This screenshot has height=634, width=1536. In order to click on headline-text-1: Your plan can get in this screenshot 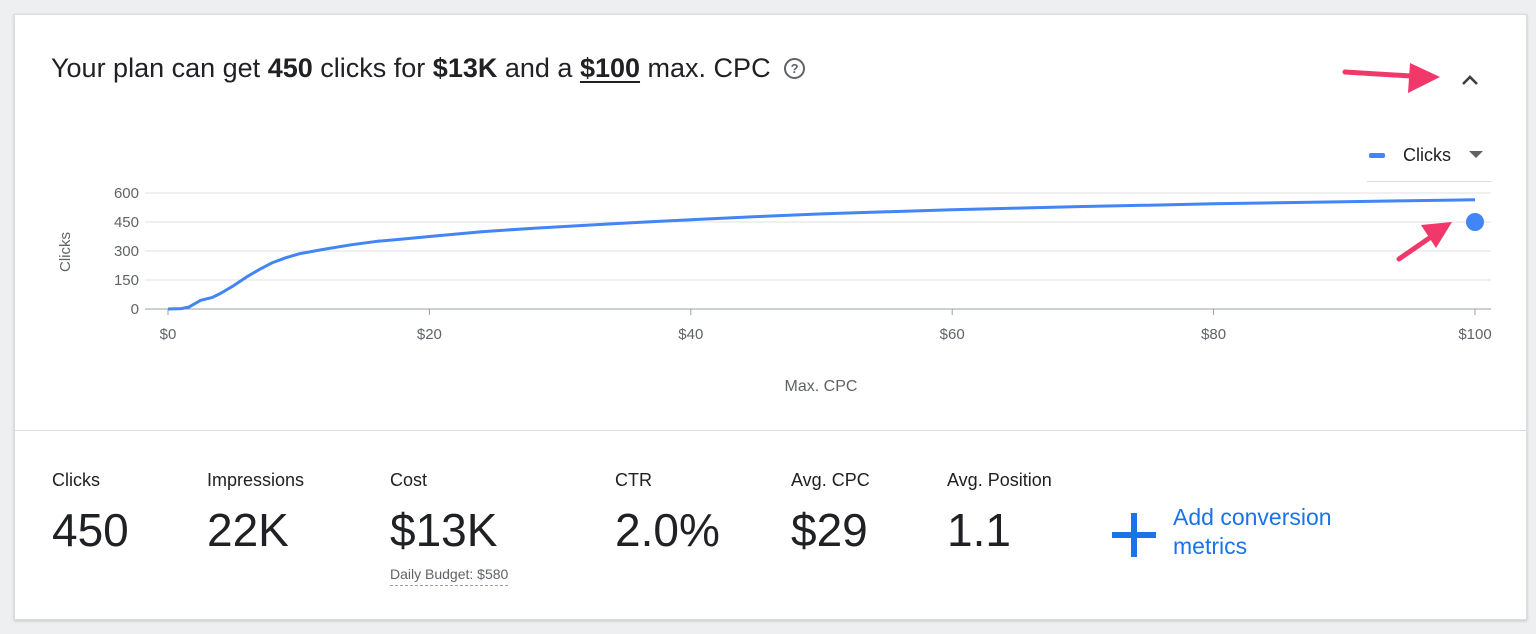, I will do `click(156, 68)`.